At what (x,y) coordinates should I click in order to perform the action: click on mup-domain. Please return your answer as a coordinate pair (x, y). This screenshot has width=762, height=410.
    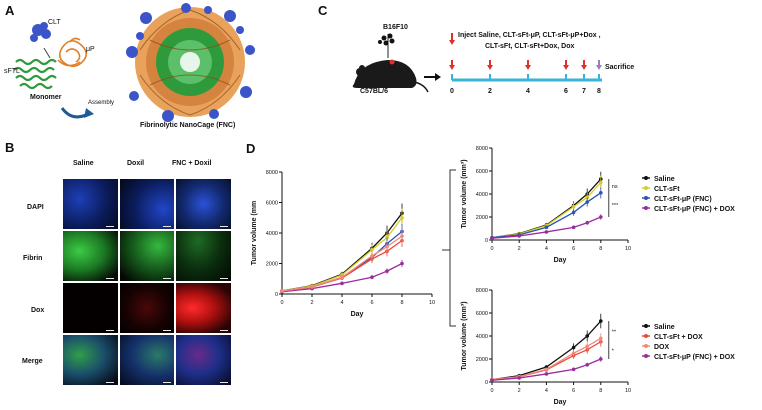
    Looking at the image, I should click on (72, 52).